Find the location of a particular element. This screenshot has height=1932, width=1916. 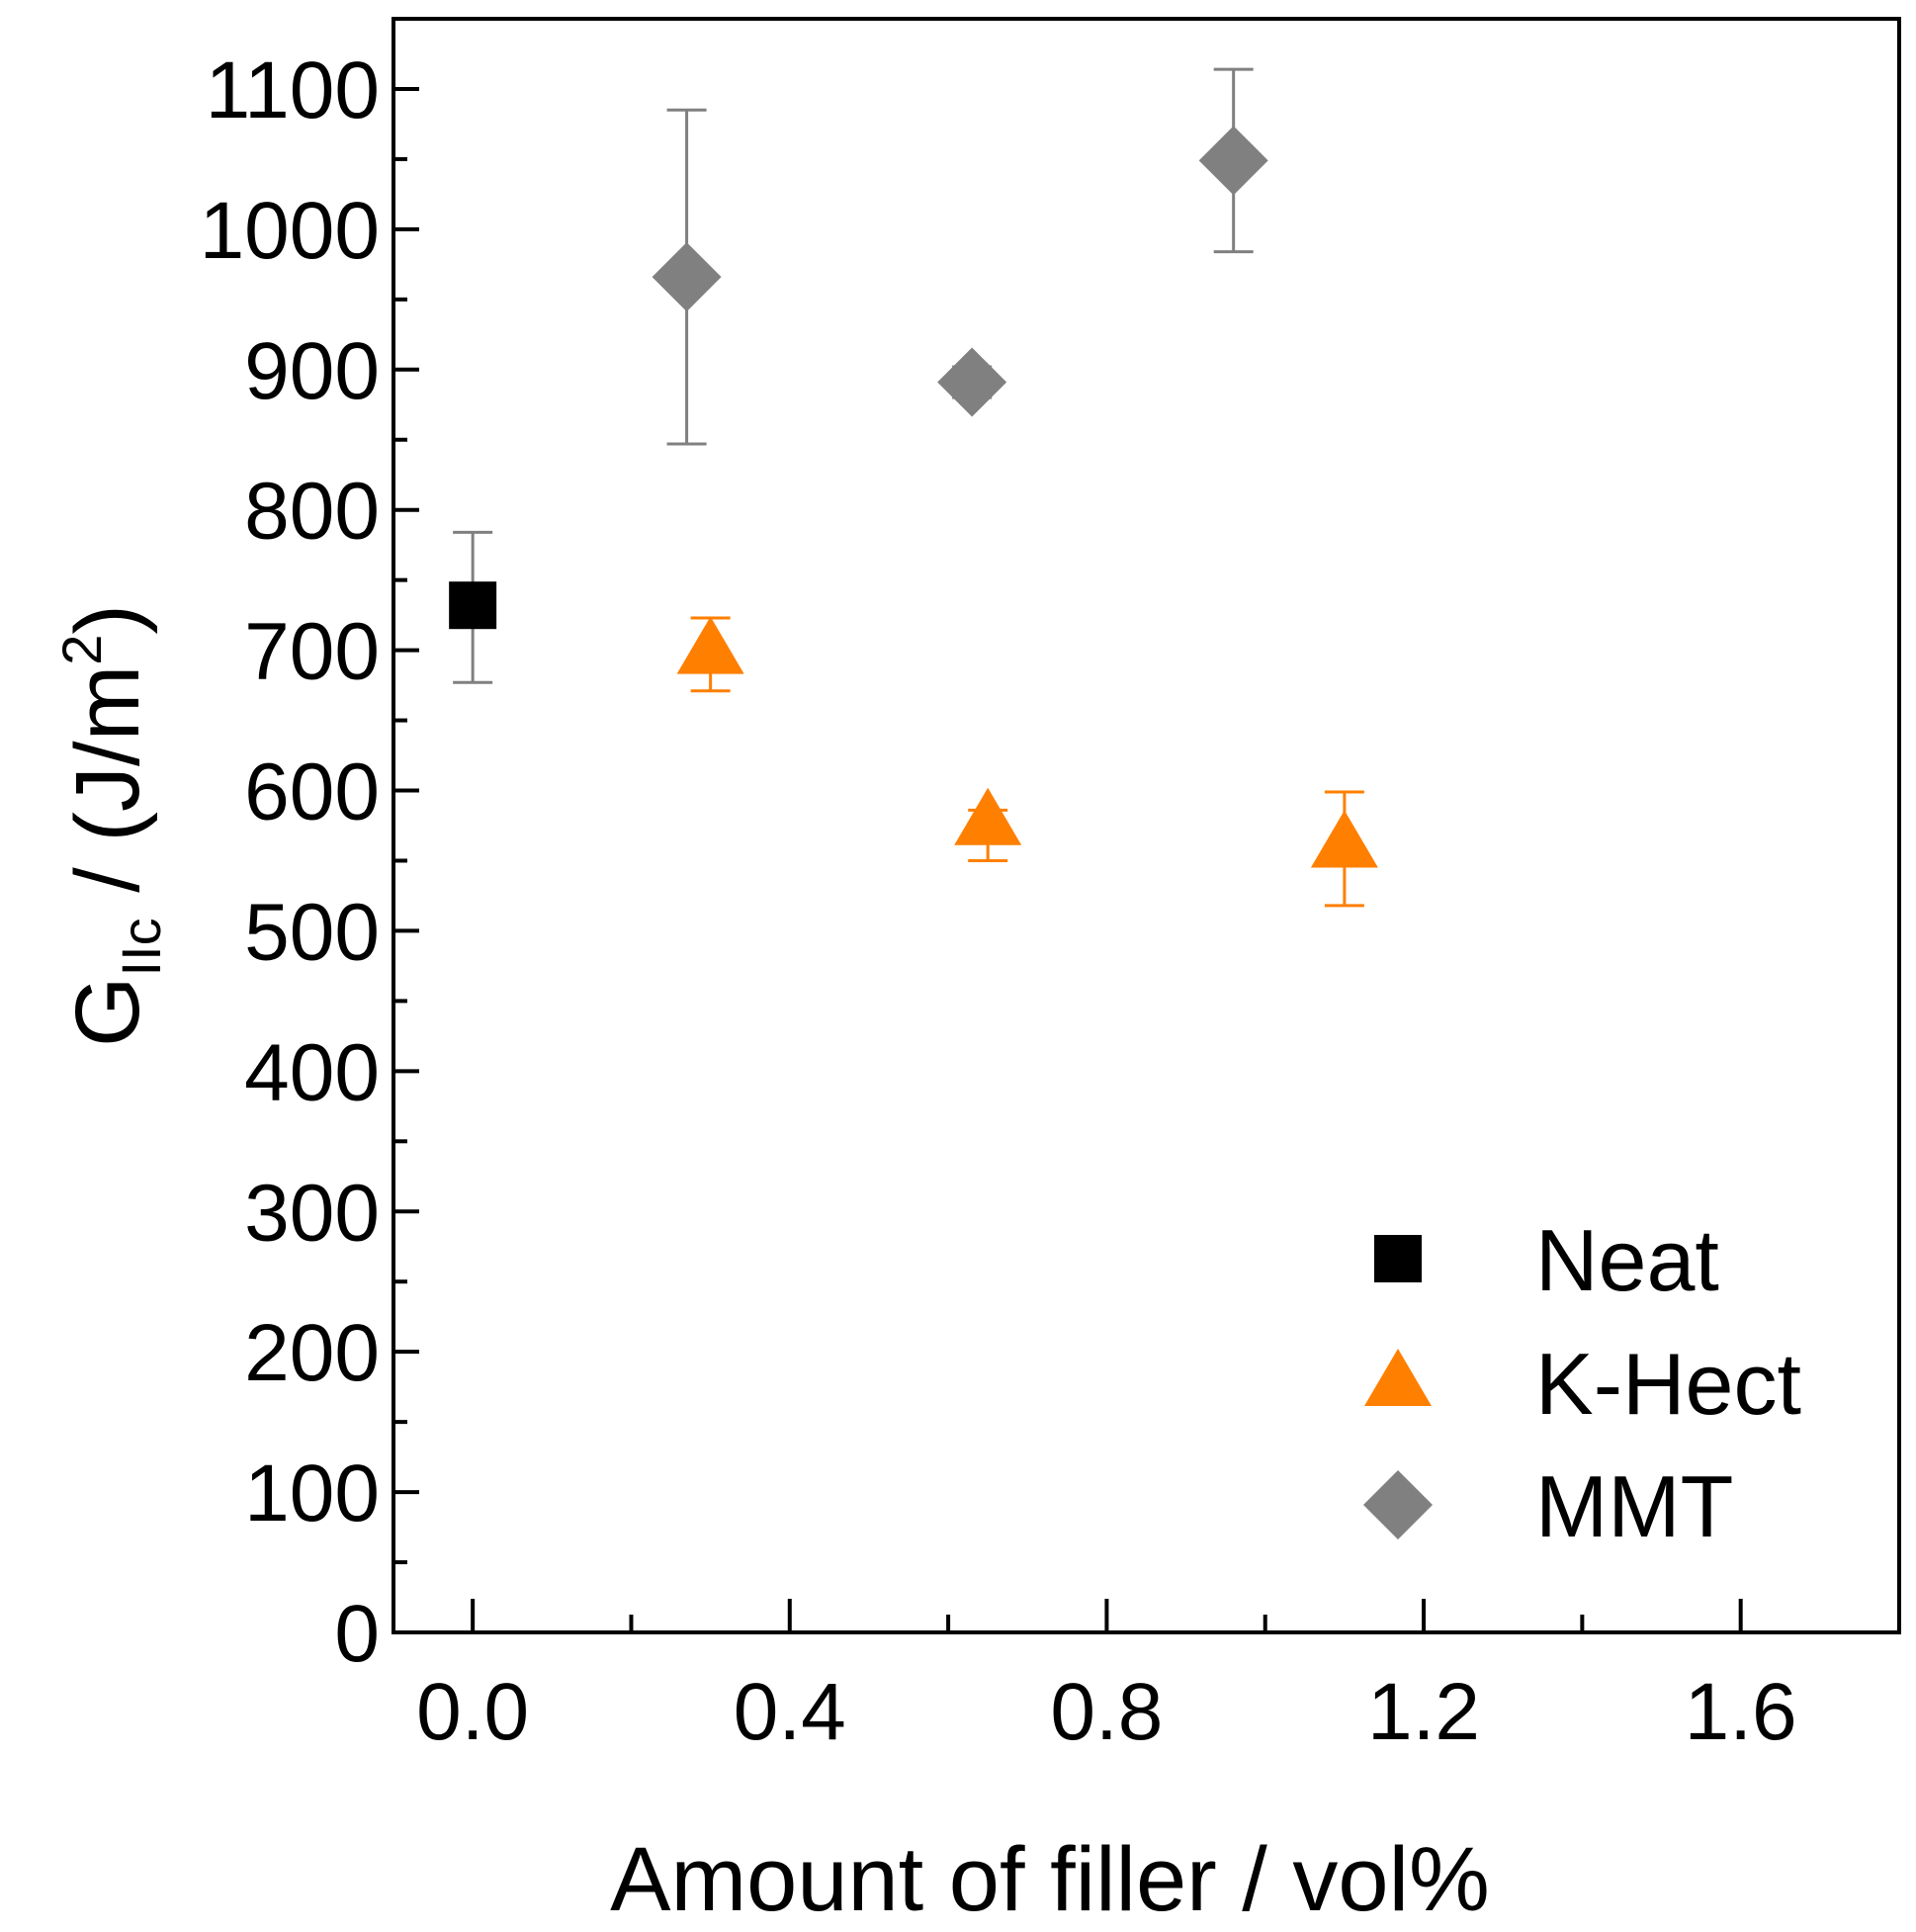

neat-point is located at coordinates (473, 605).